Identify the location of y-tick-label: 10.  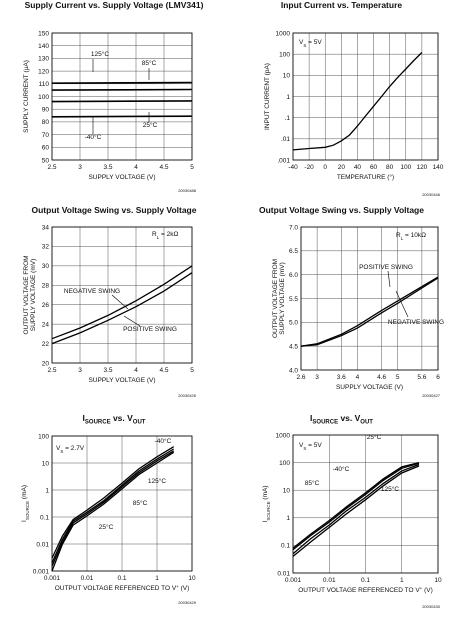
(287, 76).